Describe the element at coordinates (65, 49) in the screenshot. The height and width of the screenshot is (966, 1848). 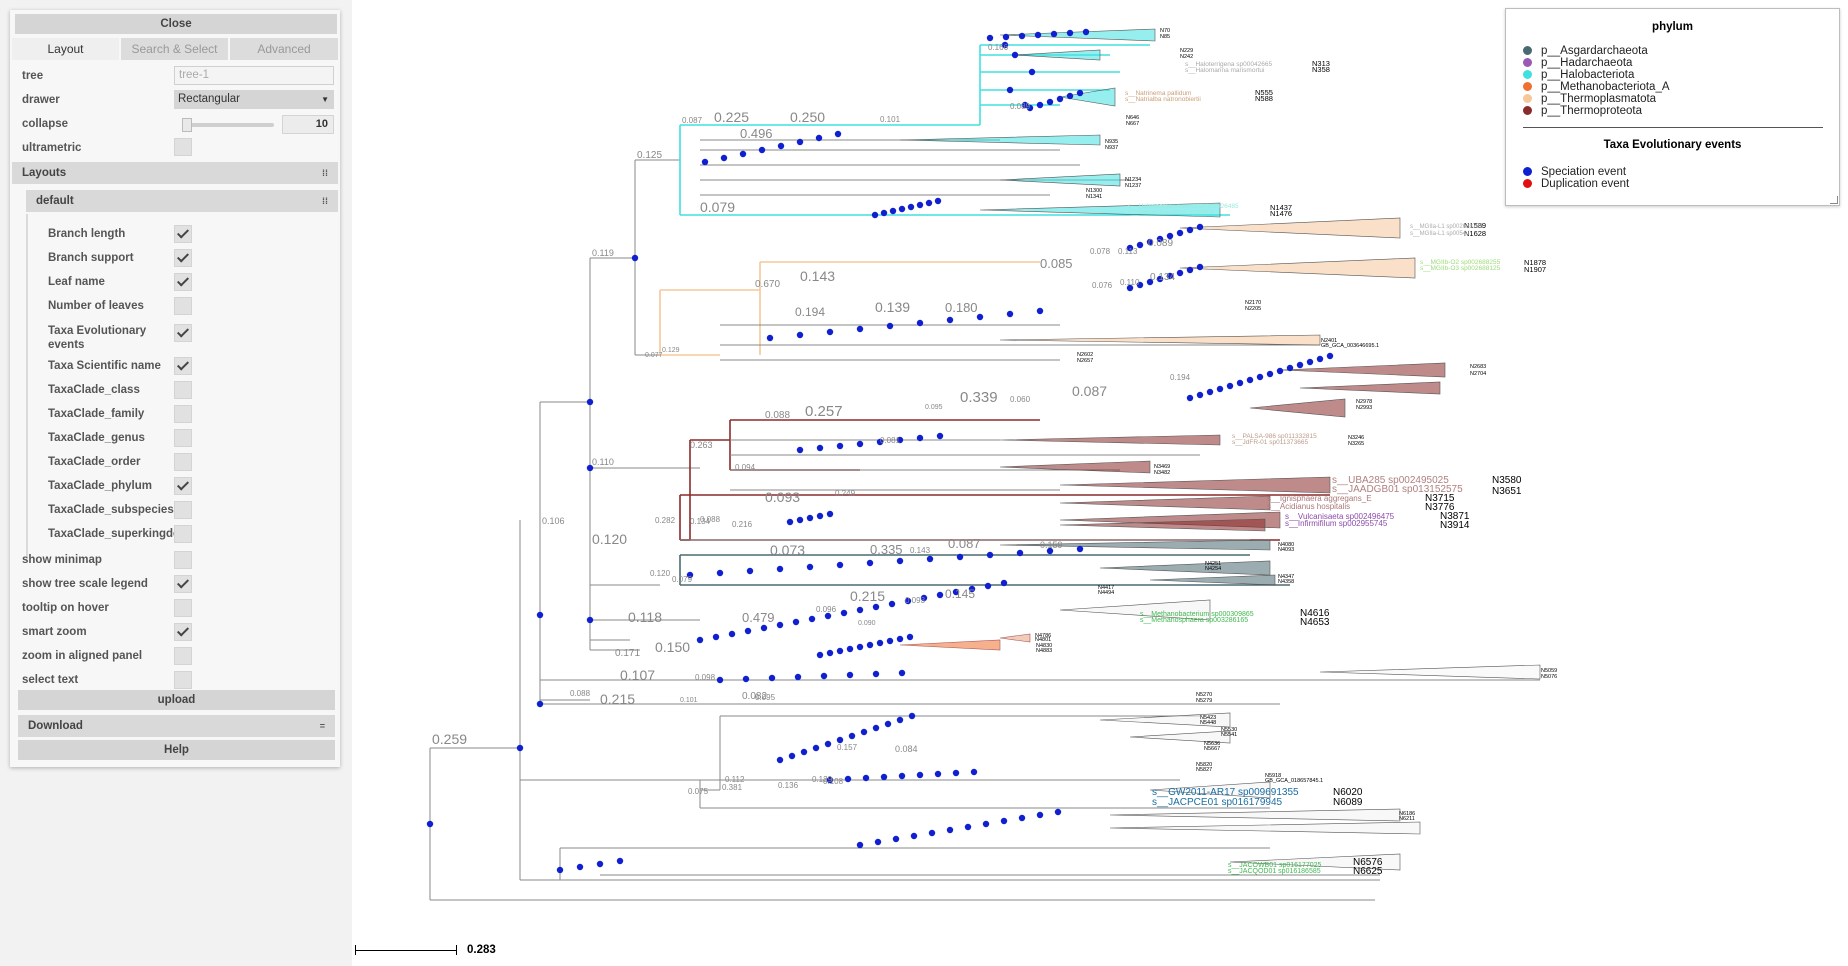
I see `tab-layout: Layout` at that location.